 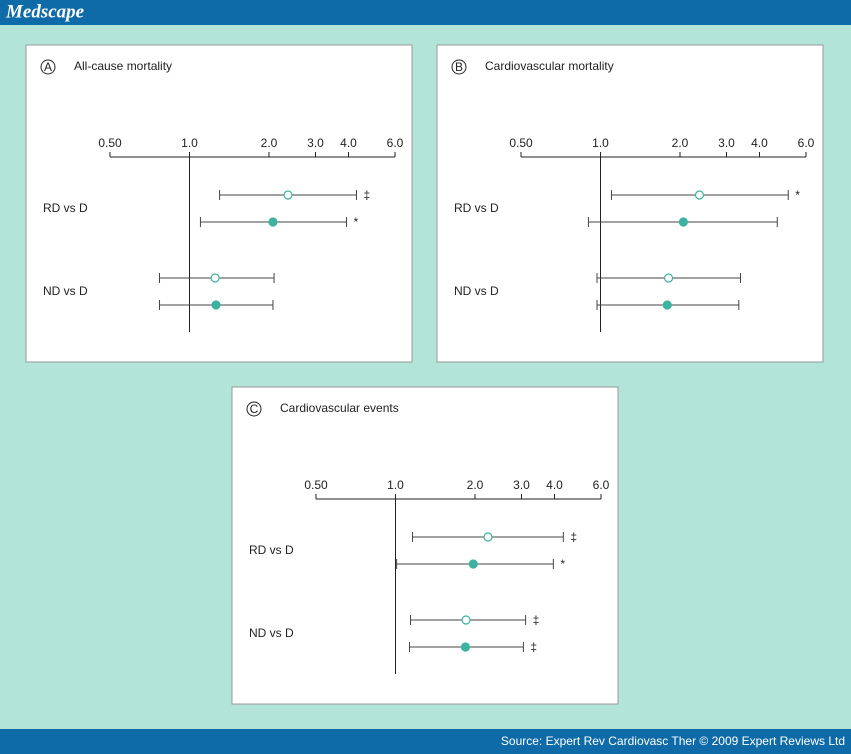 I want to click on panel-title: All-cause mortality, so click(x=123, y=66).